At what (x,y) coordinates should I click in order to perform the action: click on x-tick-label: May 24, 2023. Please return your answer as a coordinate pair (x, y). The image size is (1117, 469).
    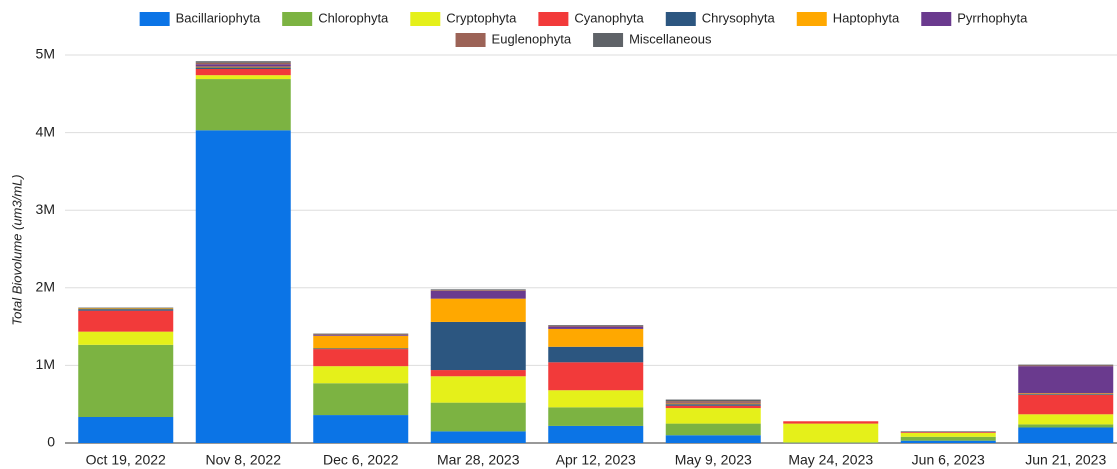
    Looking at the image, I should click on (830, 460).